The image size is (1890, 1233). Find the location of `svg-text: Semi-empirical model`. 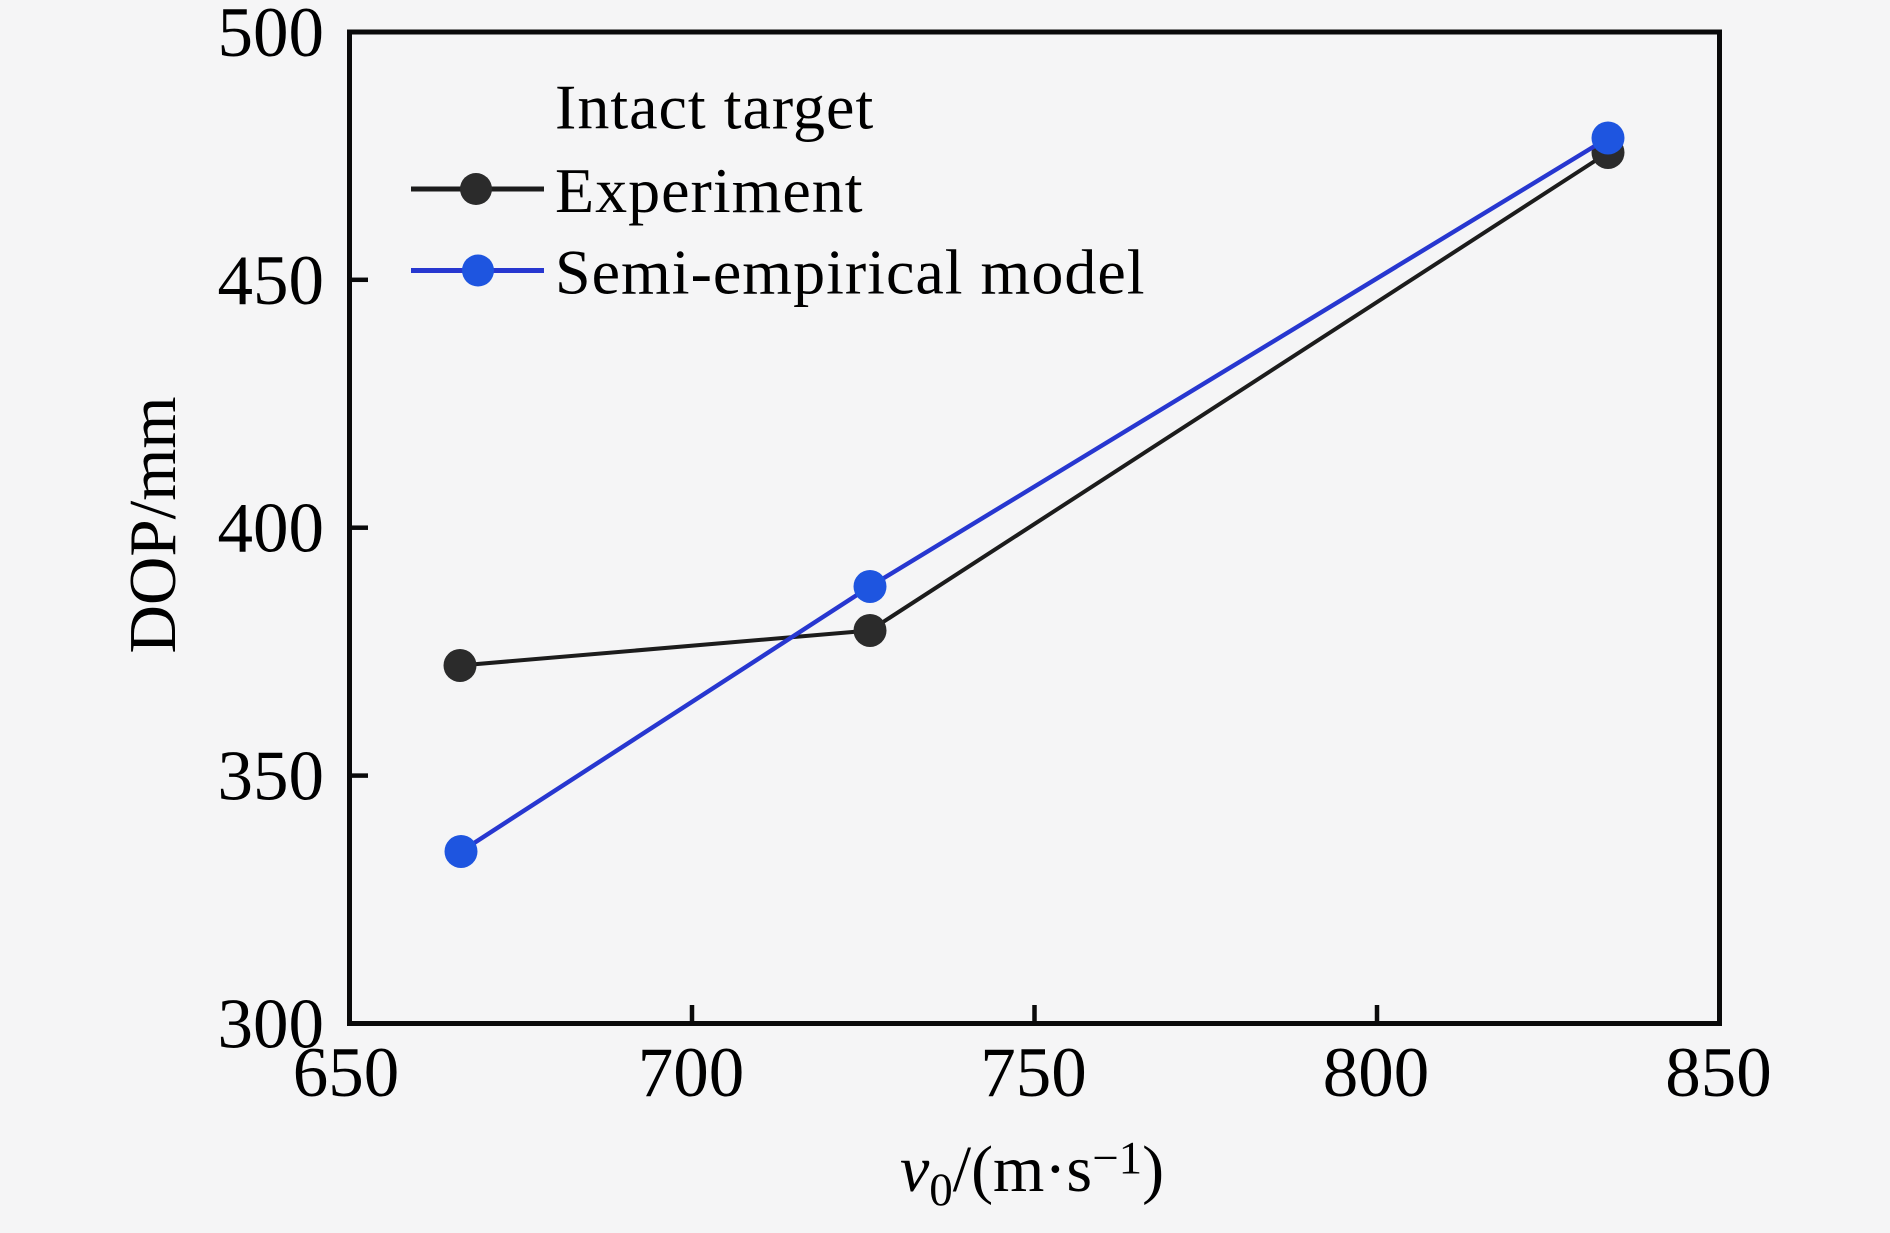

svg-text: Semi-empirical model is located at coordinates (850, 272).